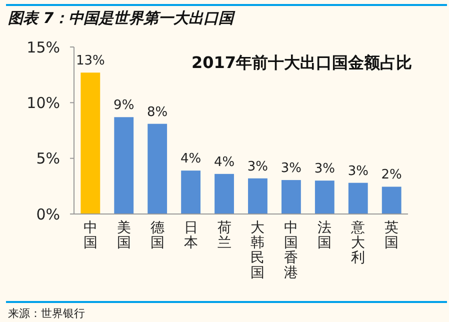 This screenshot has height=322, width=449. What do you see at coordinates (291, 250) in the screenshot?
I see `x-tick-label: 中国香港` at bounding box center [291, 250].